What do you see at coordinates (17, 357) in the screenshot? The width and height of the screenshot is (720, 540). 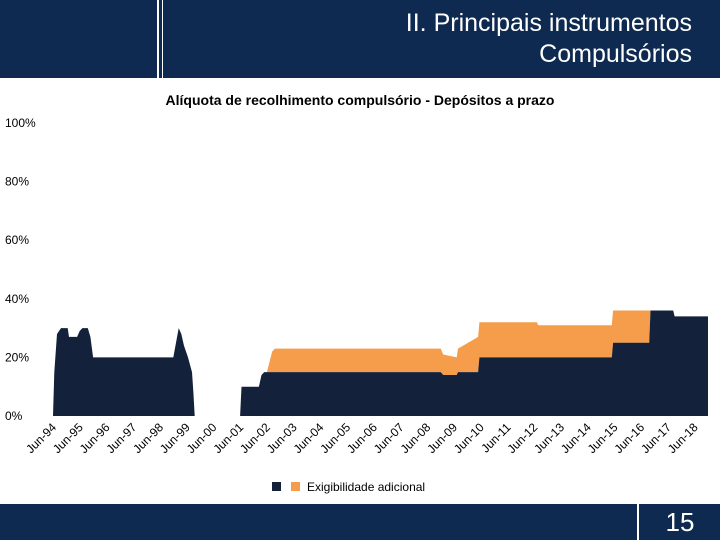 I see `y-tick-label: 20%` at bounding box center [17, 357].